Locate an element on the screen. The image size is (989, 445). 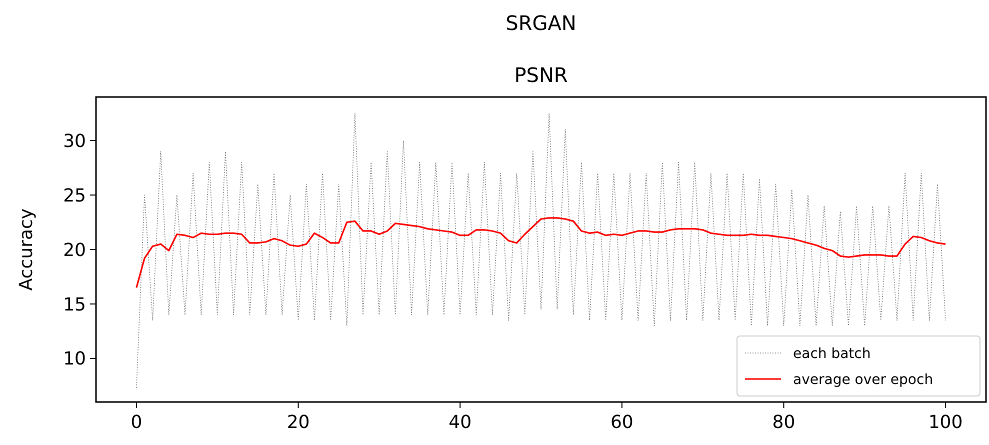
chart-title: SRGAN is located at coordinates (541, 23).